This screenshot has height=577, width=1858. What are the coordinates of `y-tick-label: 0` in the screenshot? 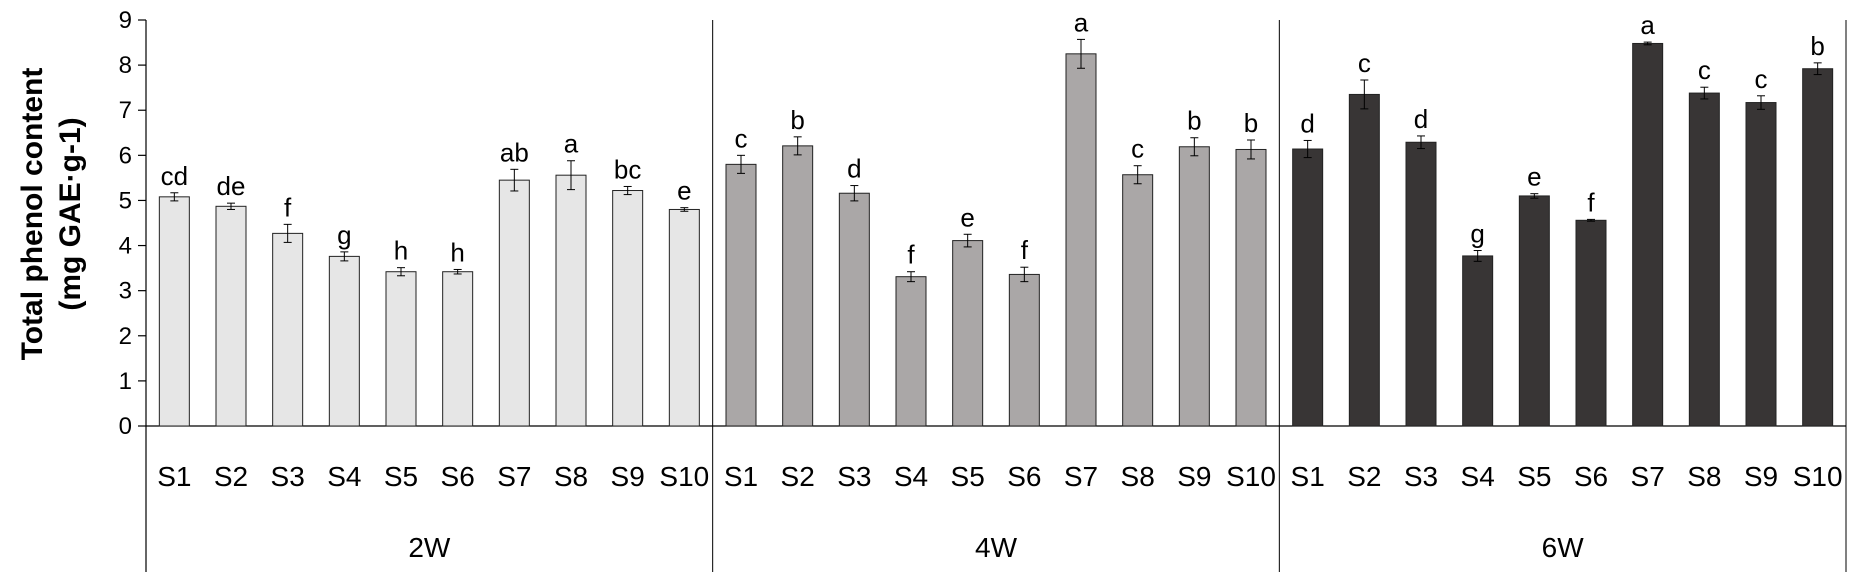 It's located at (125, 426).